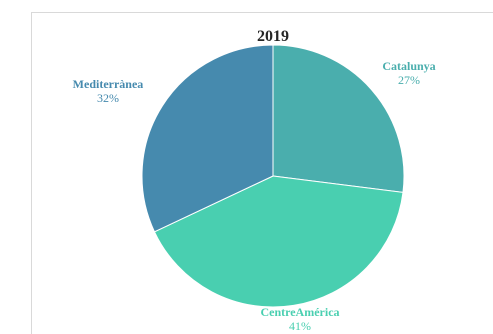  Describe the element at coordinates (338, 118) in the screenshot. I see `pie-slice-catalunya` at that location.